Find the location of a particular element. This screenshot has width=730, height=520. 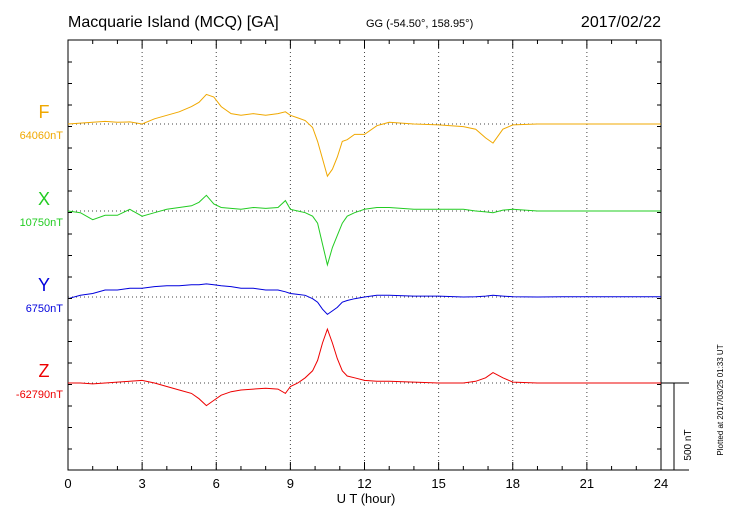

x-tick-label: 12 is located at coordinates (364, 483).